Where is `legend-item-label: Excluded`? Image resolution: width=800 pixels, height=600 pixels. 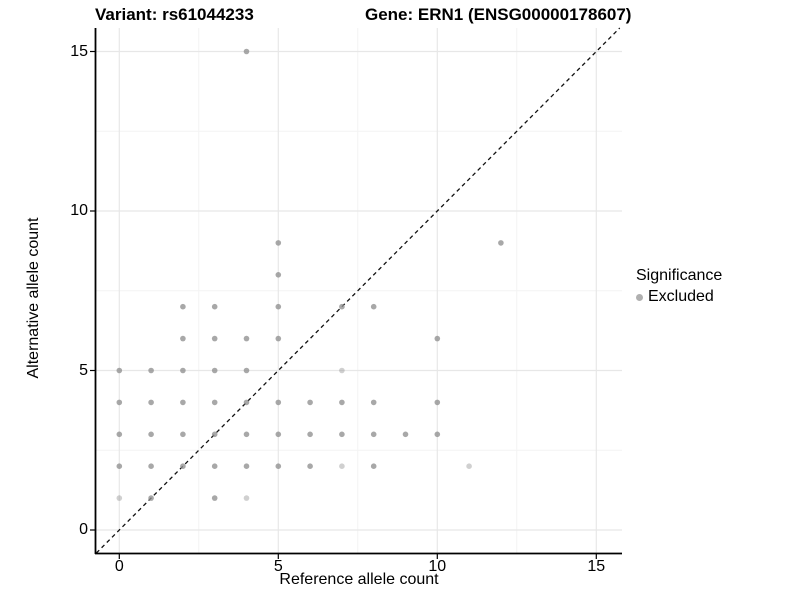 legend-item-label: Excluded is located at coordinates (681, 296).